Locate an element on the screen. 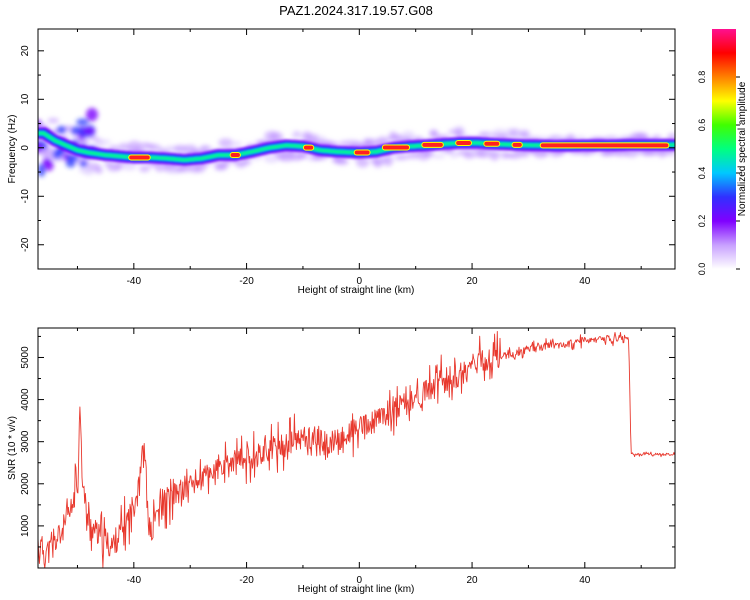 This screenshot has height=600, width=750. colorbar-gradient is located at coordinates (724, 149).